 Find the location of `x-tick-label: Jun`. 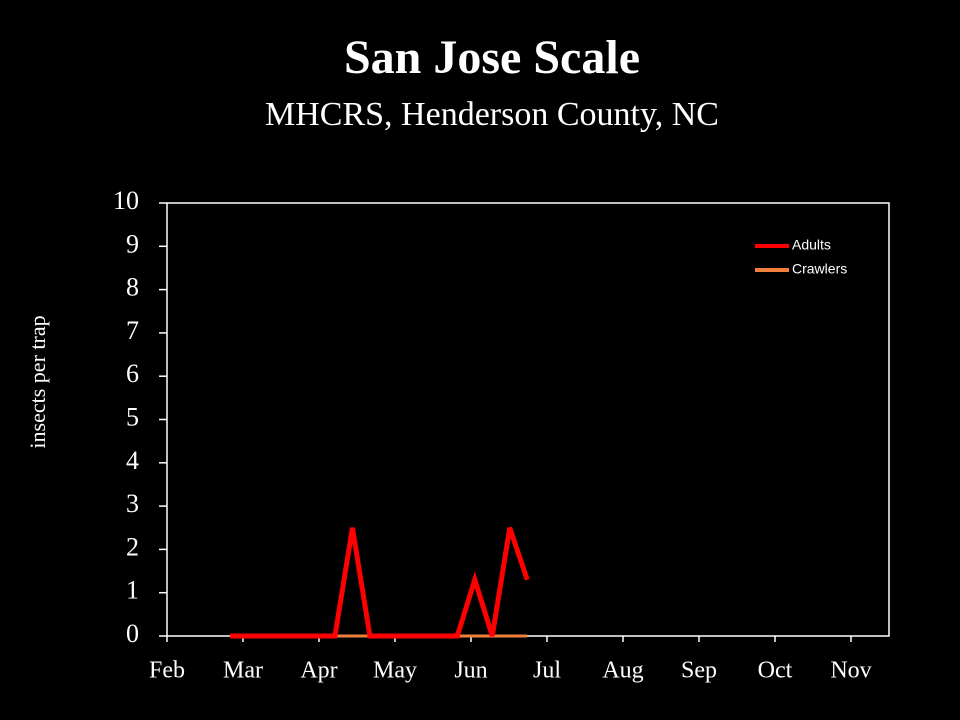

x-tick-label: Jun is located at coordinates (470, 671).